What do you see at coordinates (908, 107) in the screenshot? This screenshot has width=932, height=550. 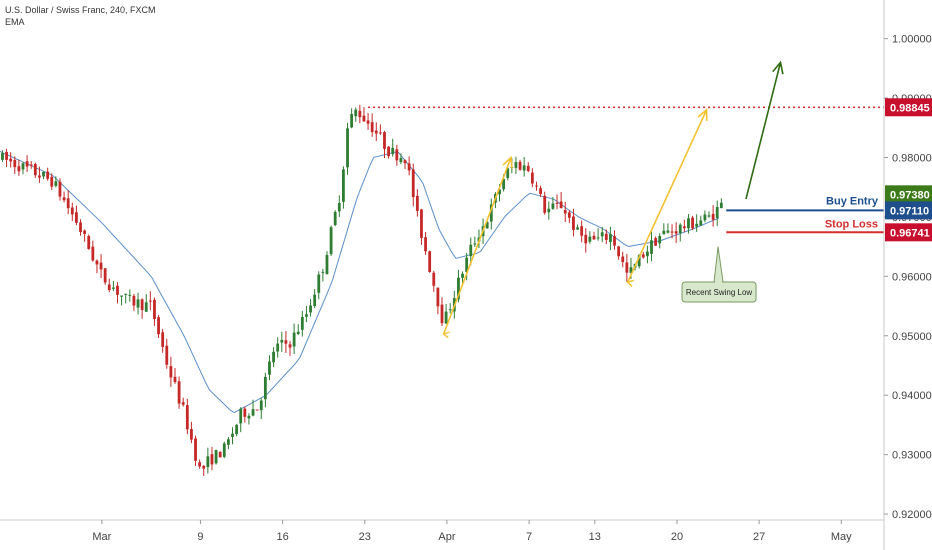 I see `resistance-price-tag` at bounding box center [908, 107].